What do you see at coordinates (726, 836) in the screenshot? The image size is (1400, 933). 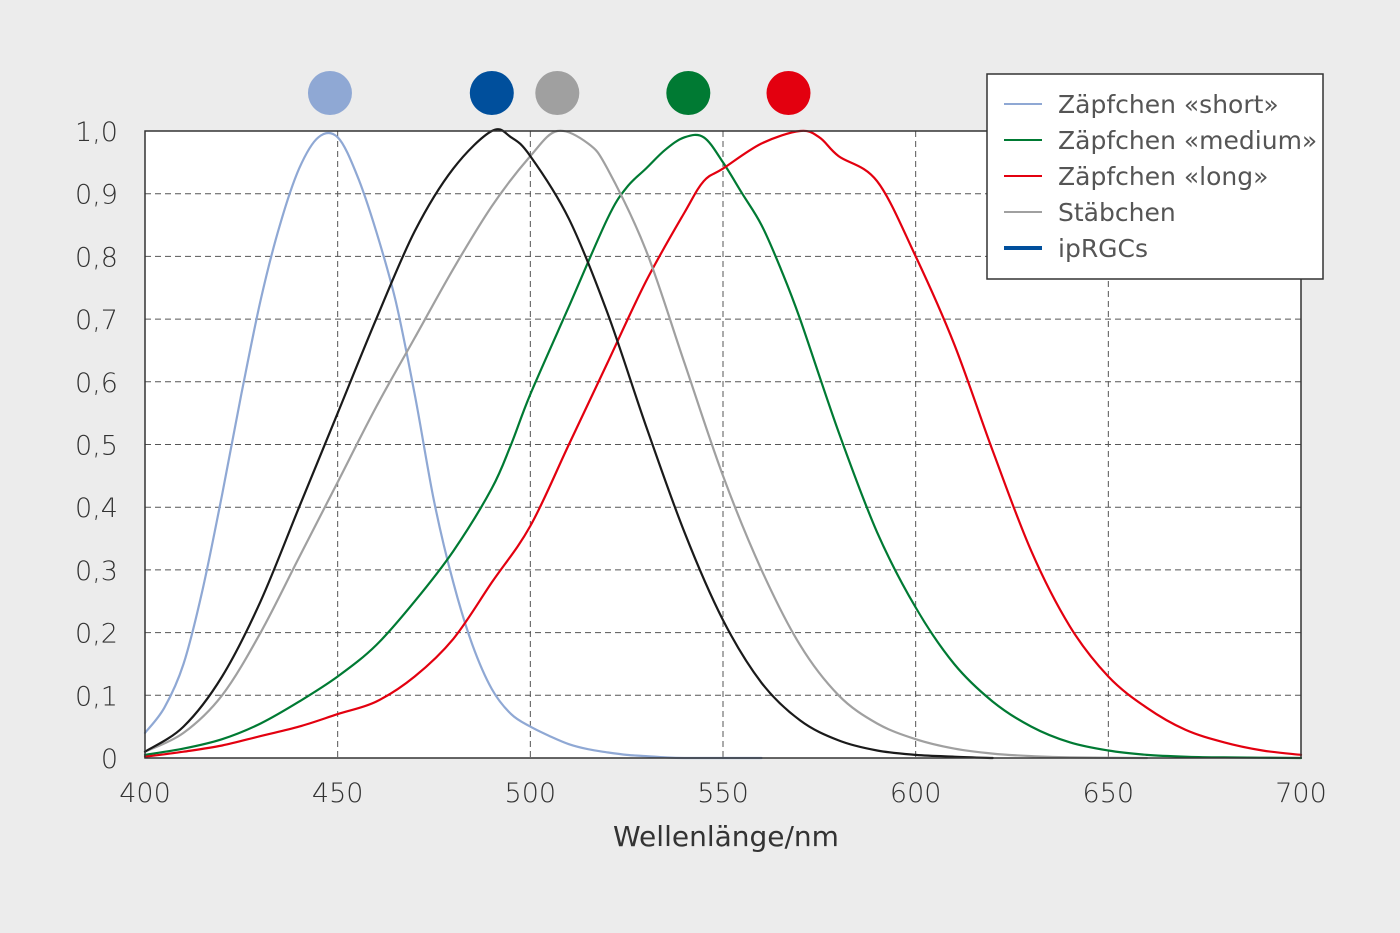 I see `x-axis-title: Wellenlänge/nm` at bounding box center [726, 836].